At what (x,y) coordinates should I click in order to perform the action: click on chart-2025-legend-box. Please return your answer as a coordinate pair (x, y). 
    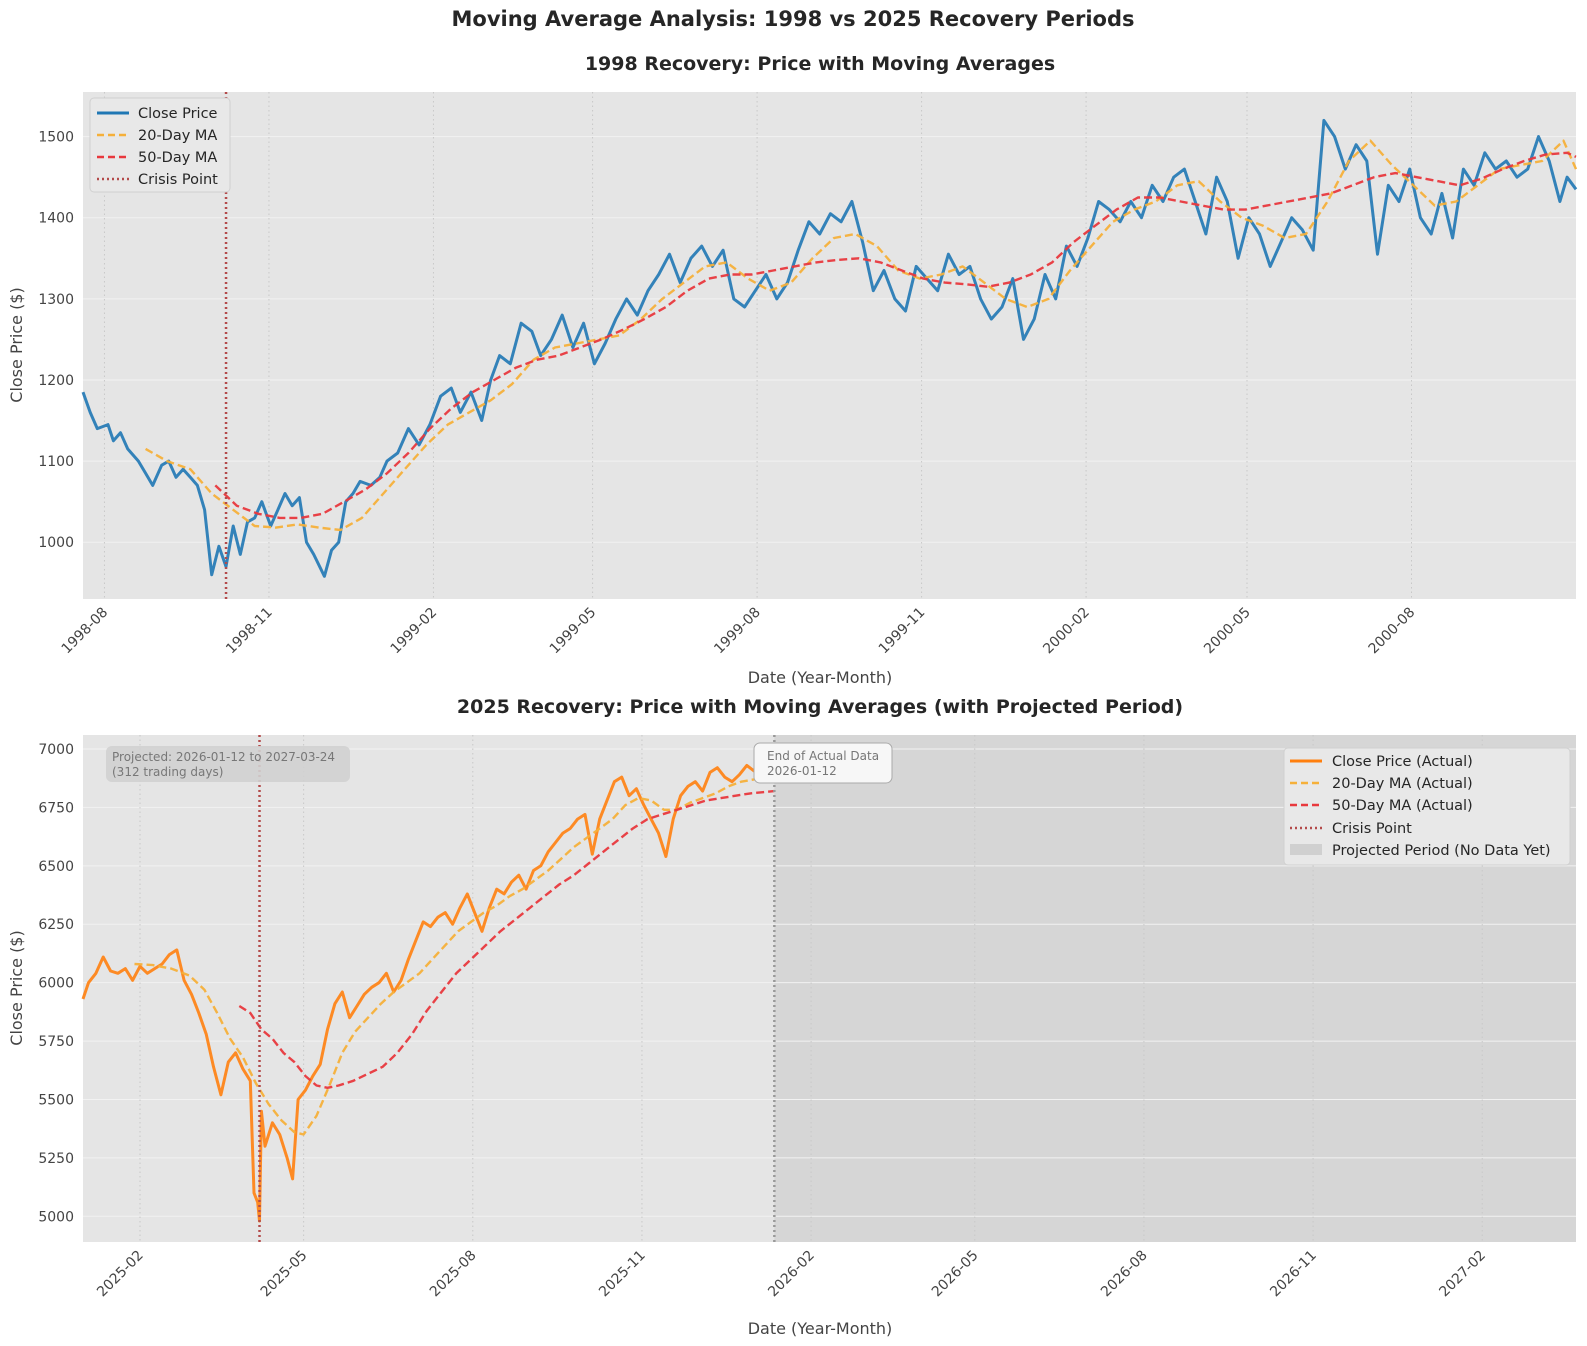
    Looking at the image, I should click on (1427, 806).